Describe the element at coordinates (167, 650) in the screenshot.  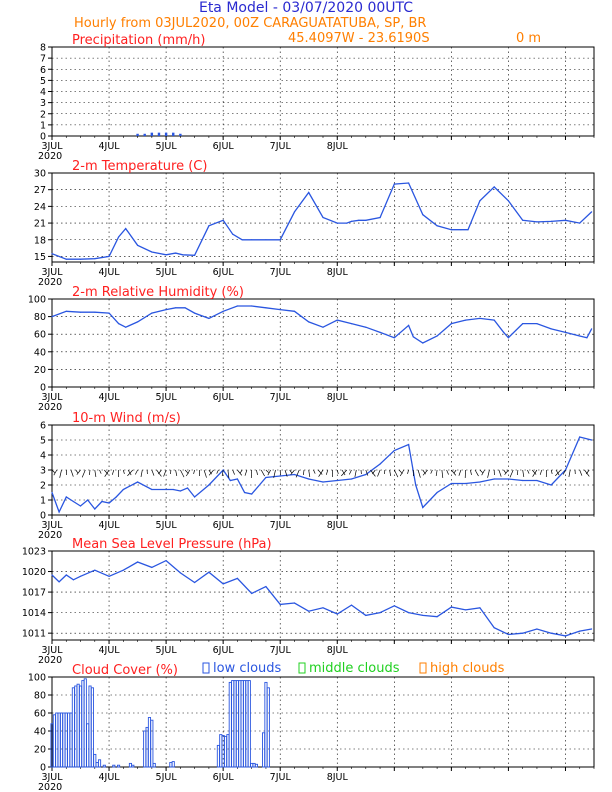
I see `x-tick-label: 5JUL` at that location.